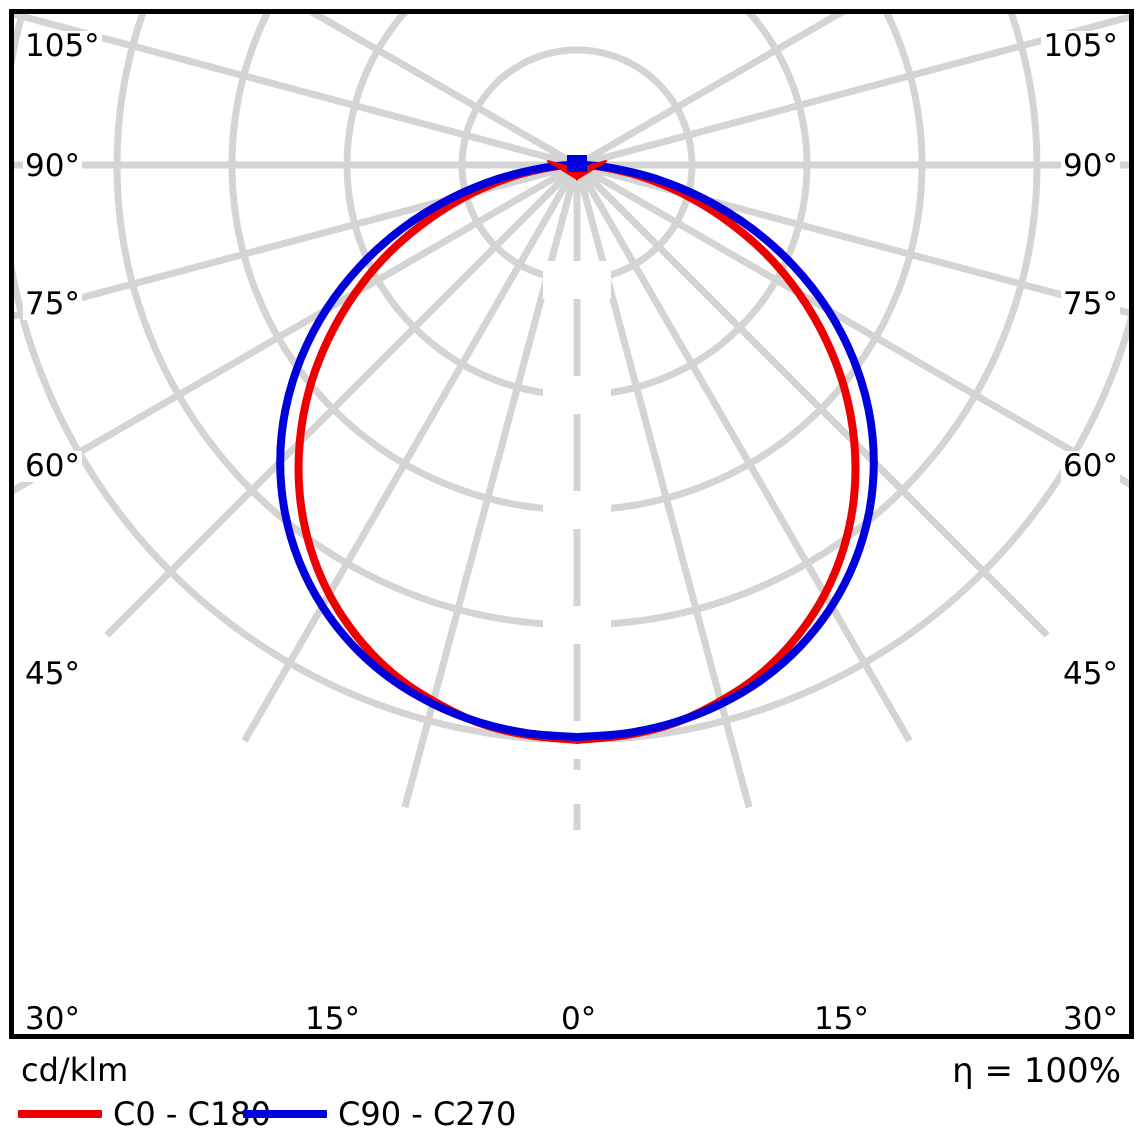 This screenshot has height=1143, width=1143. What do you see at coordinates (75, 1070) in the screenshot?
I see `unit-label: cd/klm` at bounding box center [75, 1070].